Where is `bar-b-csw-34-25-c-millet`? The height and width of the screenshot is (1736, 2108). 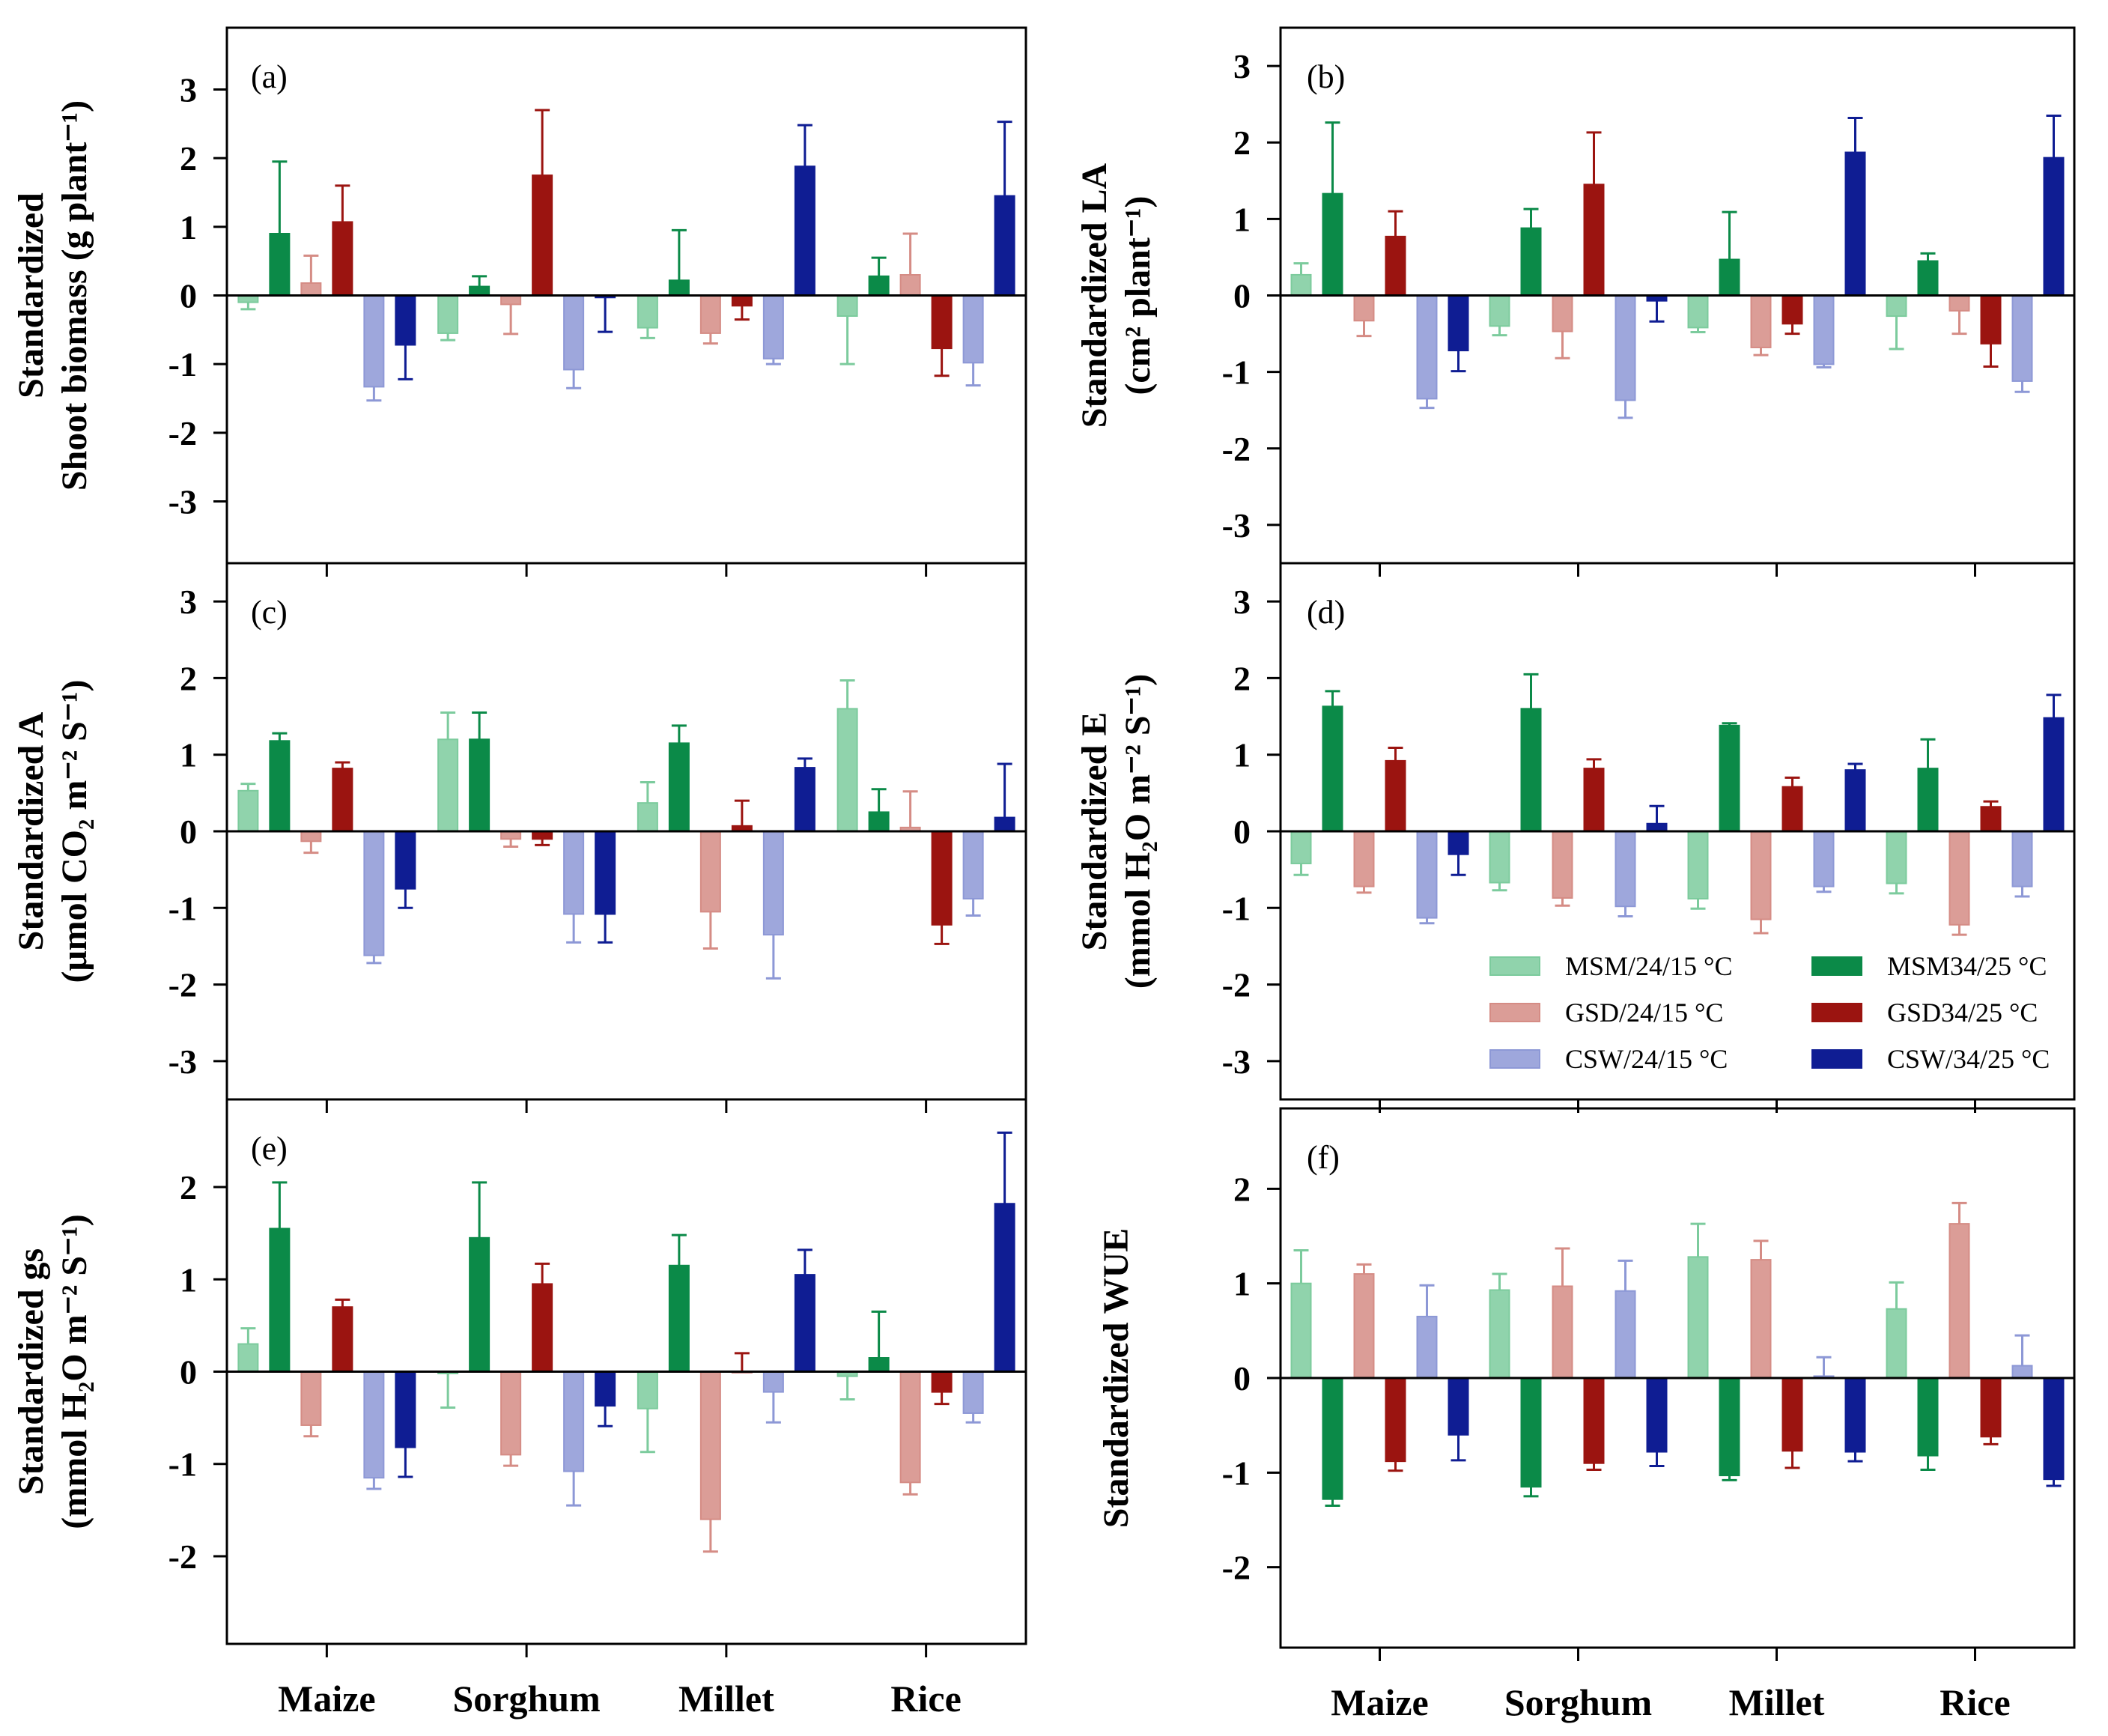
bar-b-csw-34-25-c-millet is located at coordinates (1855, 224).